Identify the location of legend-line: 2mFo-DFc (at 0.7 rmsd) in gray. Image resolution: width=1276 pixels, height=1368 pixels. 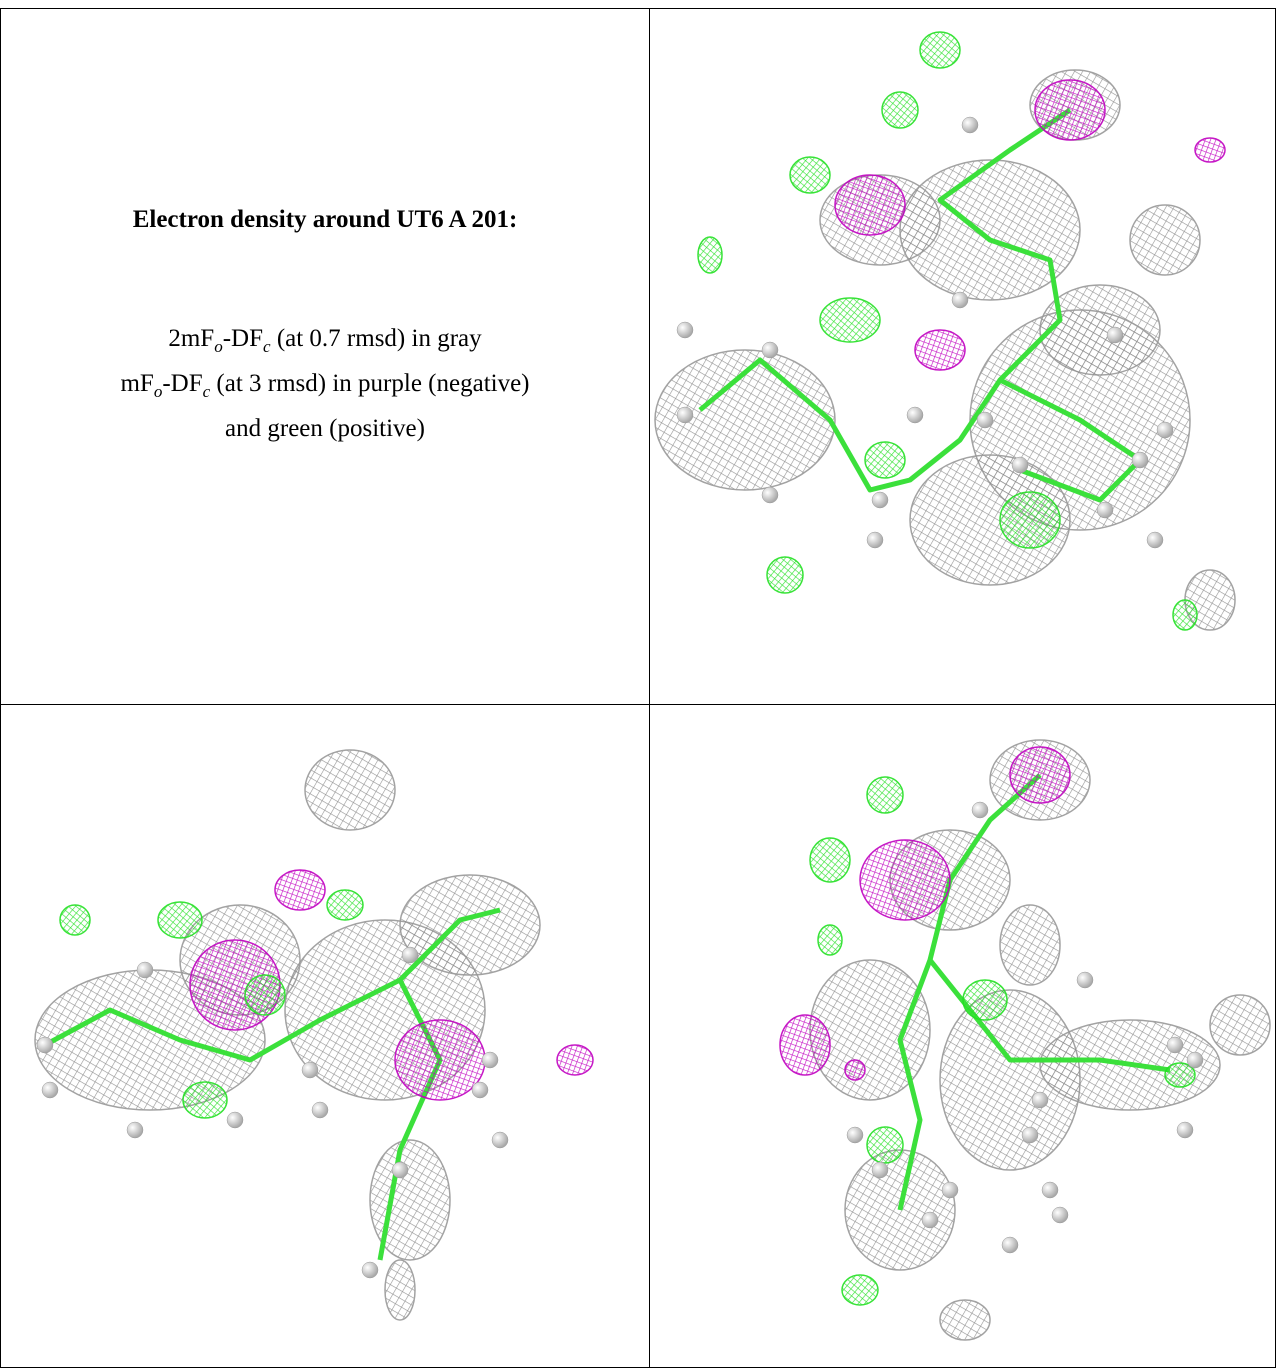
(325, 342).